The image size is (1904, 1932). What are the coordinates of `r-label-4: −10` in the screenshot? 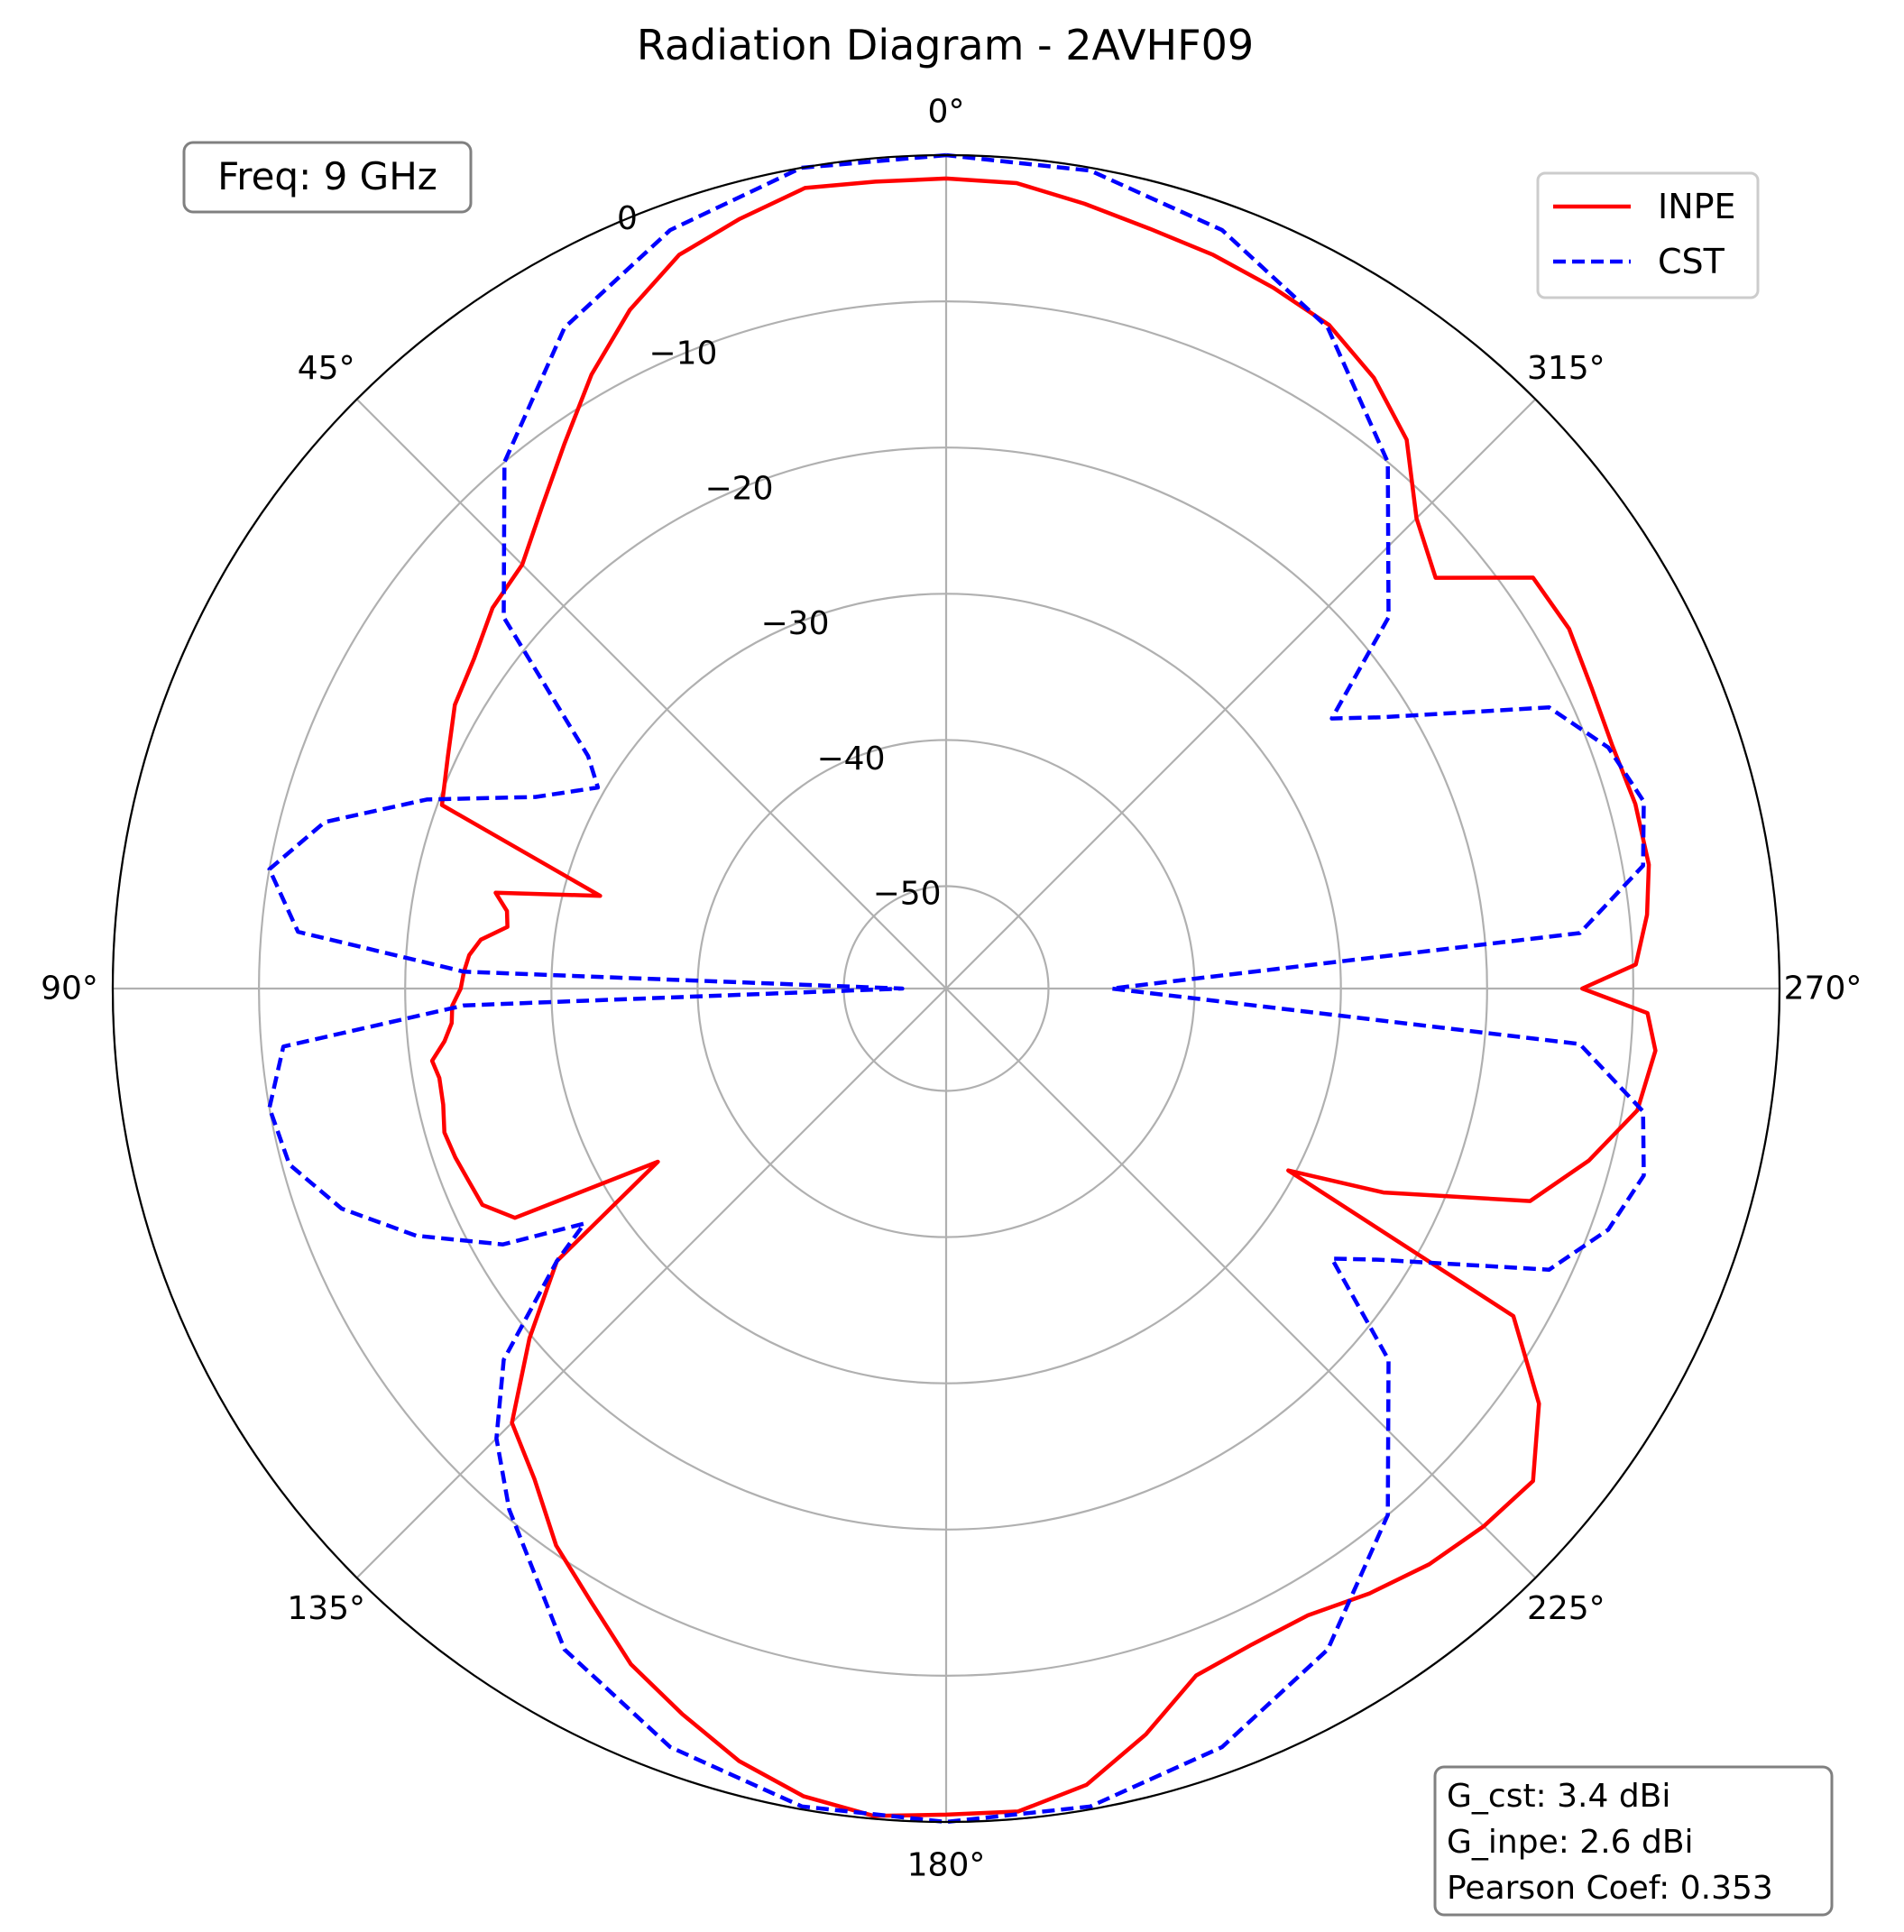 It's located at (682, 354).